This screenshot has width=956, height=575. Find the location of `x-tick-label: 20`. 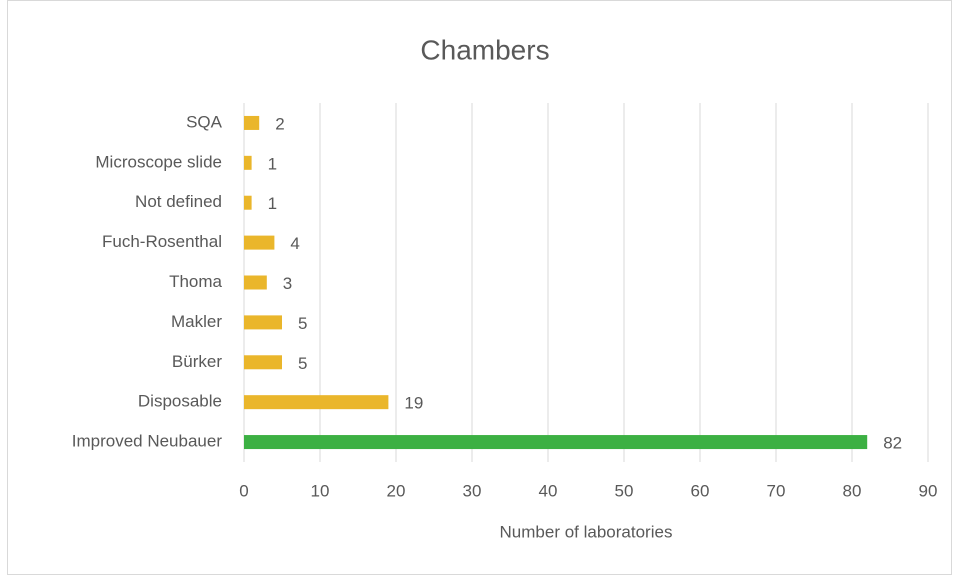

x-tick-label: 20 is located at coordinates (396, 490).